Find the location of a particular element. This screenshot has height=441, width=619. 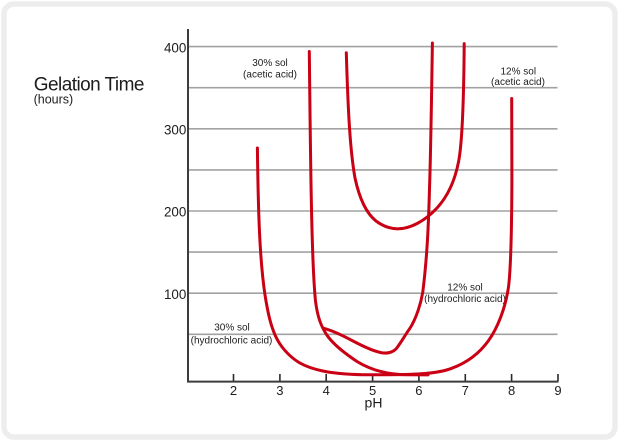

svg-text: 3 is located at coordinates (279, 390).